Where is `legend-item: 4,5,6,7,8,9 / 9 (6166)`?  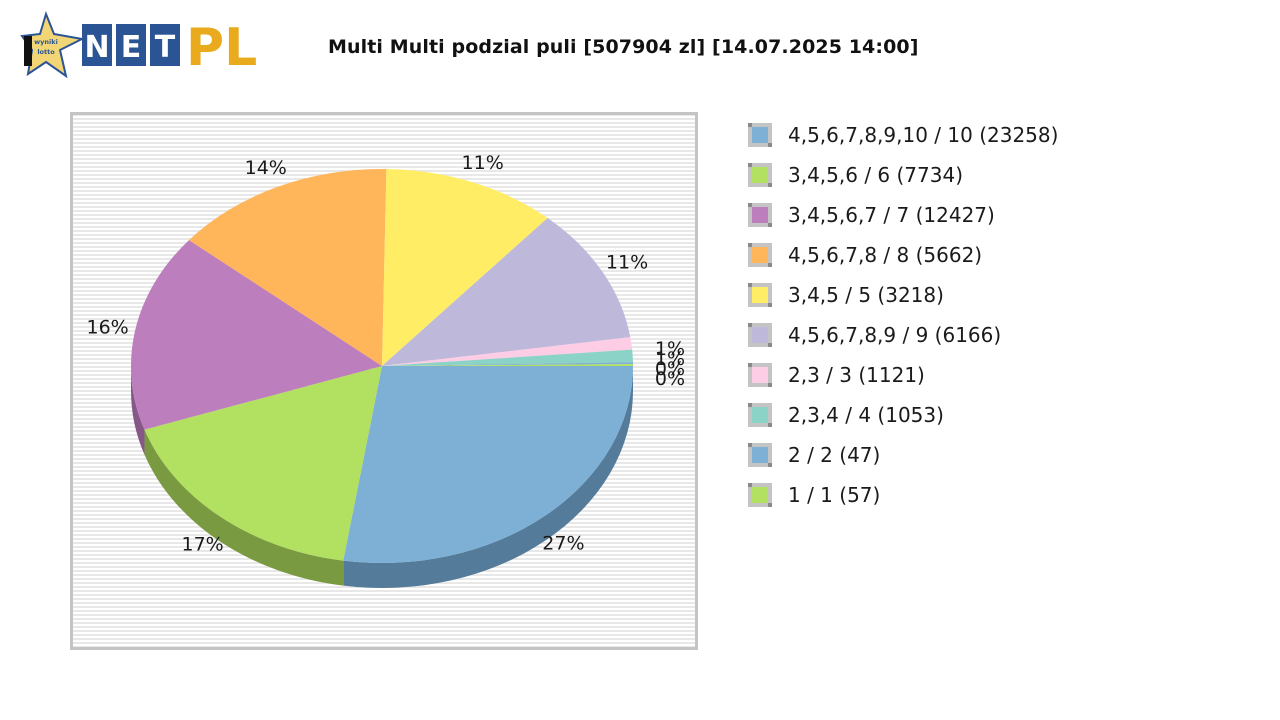 legend-item: 4,5,6,7,8,9 / 9 (6166) is located at coordinates (903, 342).